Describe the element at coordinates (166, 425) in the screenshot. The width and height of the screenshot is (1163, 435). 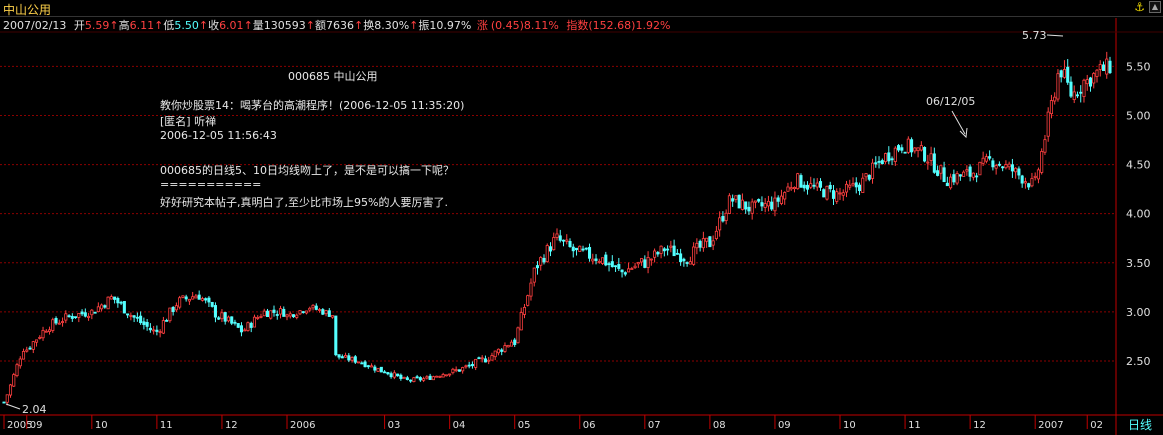
I see `x-tick-label: 11` at that location.